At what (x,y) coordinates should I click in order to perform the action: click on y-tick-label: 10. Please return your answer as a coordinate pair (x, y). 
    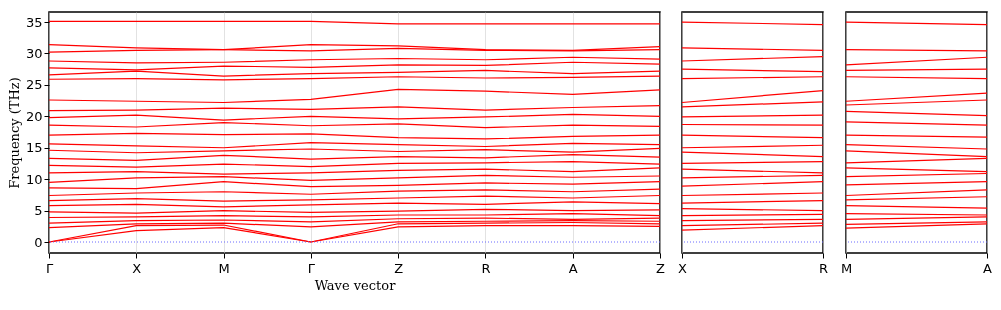
    Looking at the image, I should click on (34, 179).